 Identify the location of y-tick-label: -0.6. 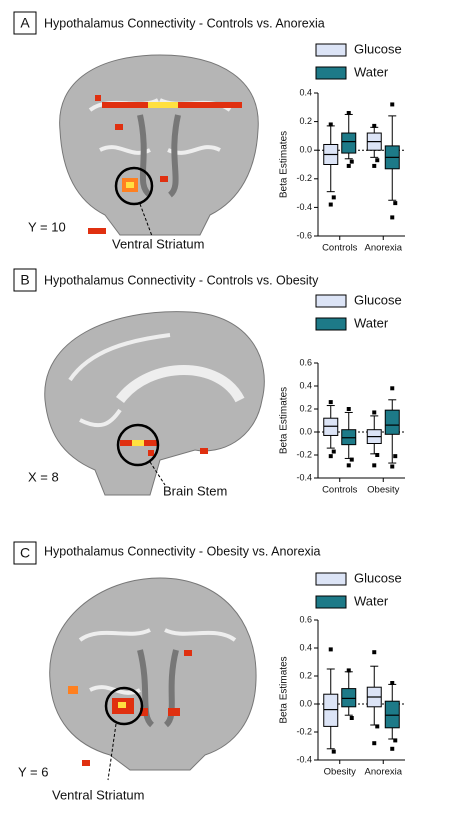
(304, 235).